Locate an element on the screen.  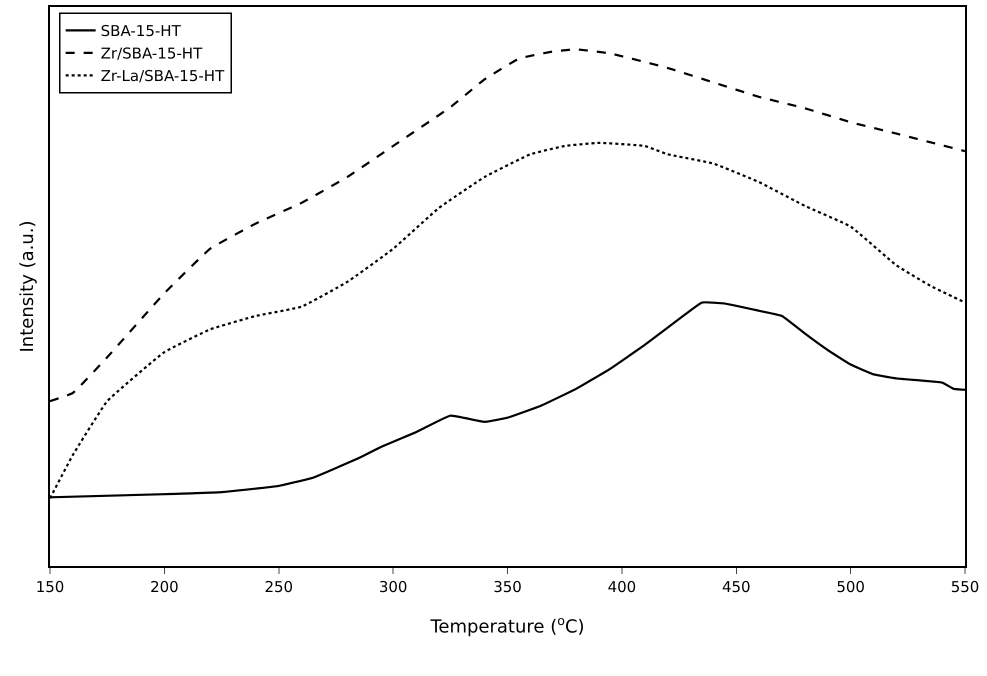
x-tick-label: 250 is located at coordinates (279, 587).